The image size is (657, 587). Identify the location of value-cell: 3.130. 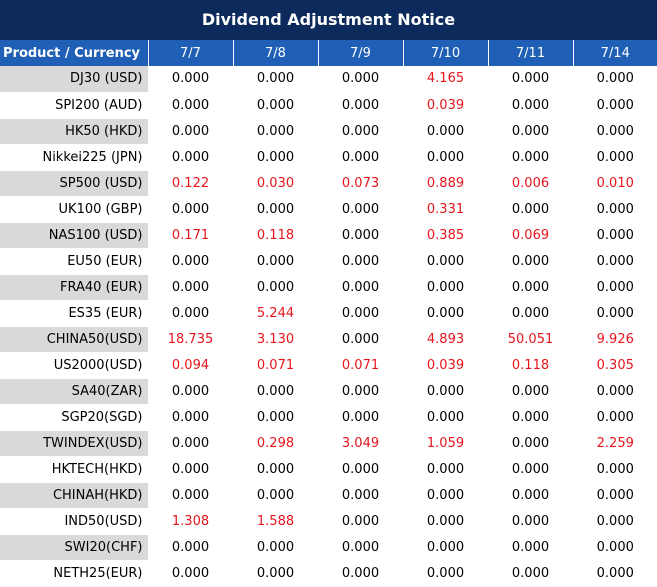
(276, 339).